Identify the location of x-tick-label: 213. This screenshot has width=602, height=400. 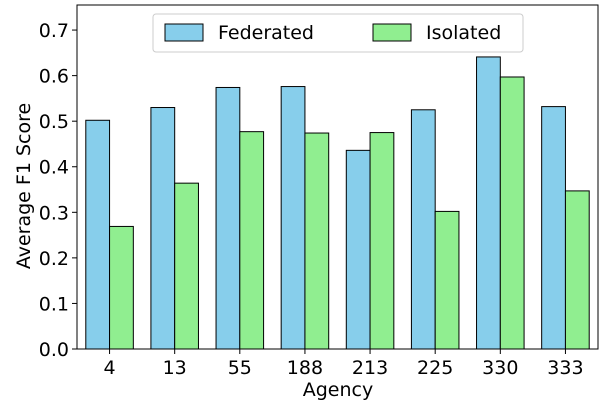
(370, 368).